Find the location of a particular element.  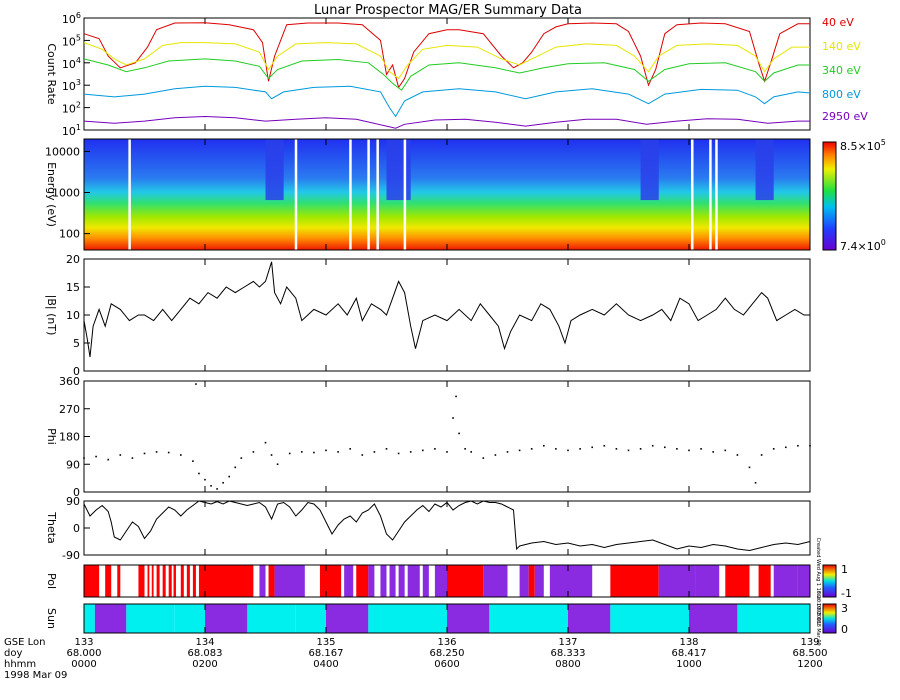

footer-tick-lon: 135 is located at coordinates (325, 642).